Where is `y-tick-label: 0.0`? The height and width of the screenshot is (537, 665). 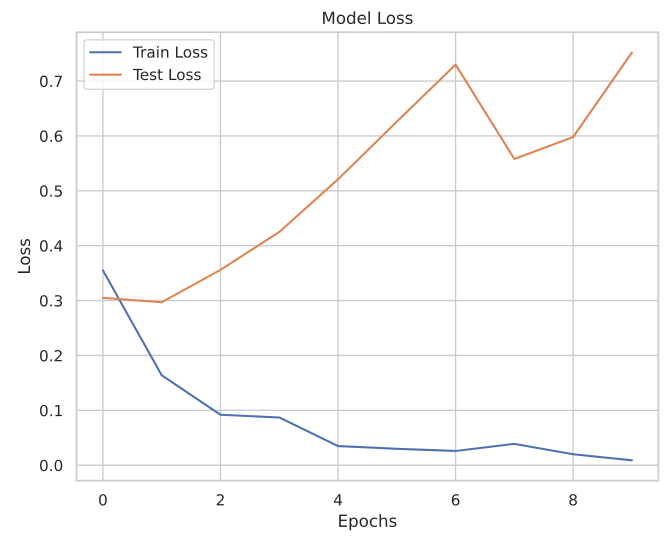
y-tick-label: 0.0 is located at coordinates (51, 466).